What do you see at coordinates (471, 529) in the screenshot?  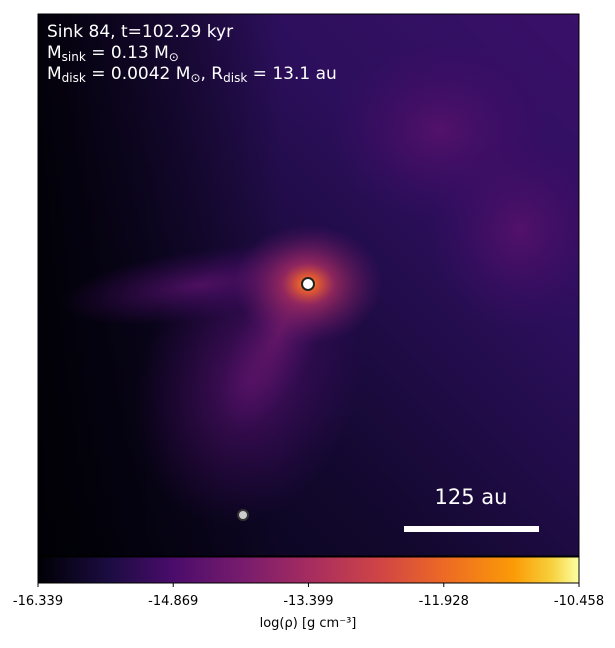 I see `scale-bar` at bounding box center [471, 529].